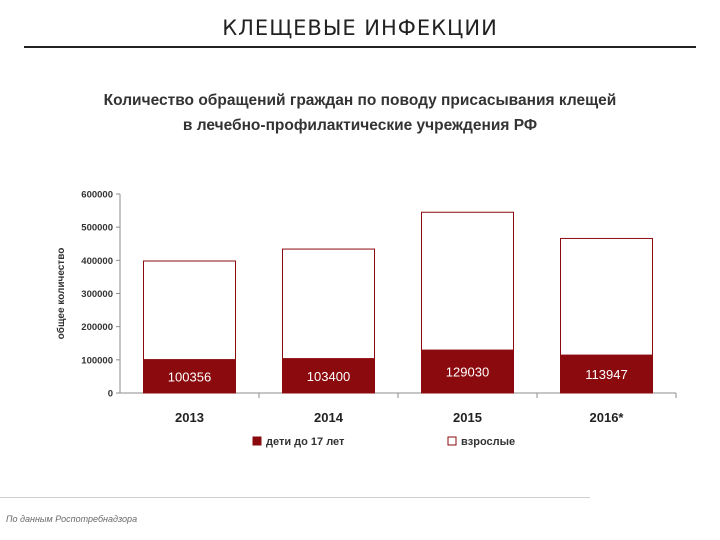 Image resolution: width=720 pixels, height=540 pixels. I want to click on legend-adults-label: взрослые, so click(488, 442).